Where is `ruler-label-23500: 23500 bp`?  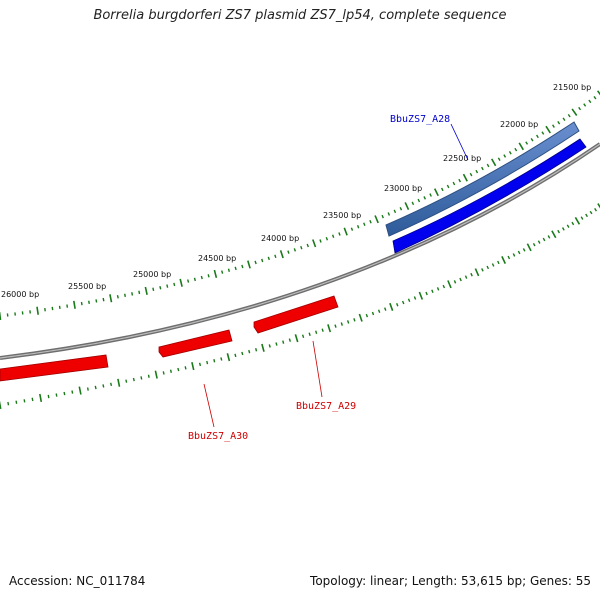 ruler-label-23500: 23500 bp is located at coordinates (342, 215).